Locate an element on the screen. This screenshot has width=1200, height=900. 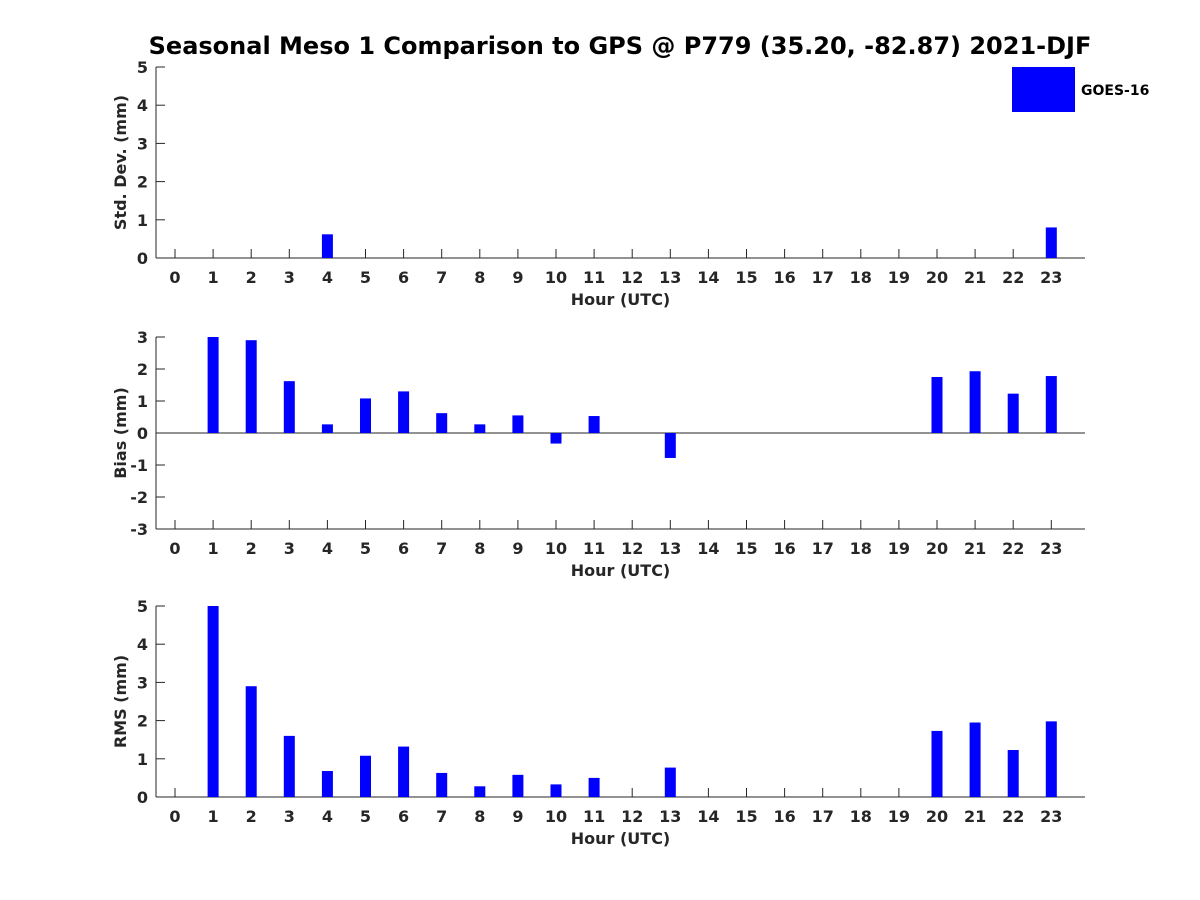
bias-x-tick-label: 1 is located at coordinates (213, 548).